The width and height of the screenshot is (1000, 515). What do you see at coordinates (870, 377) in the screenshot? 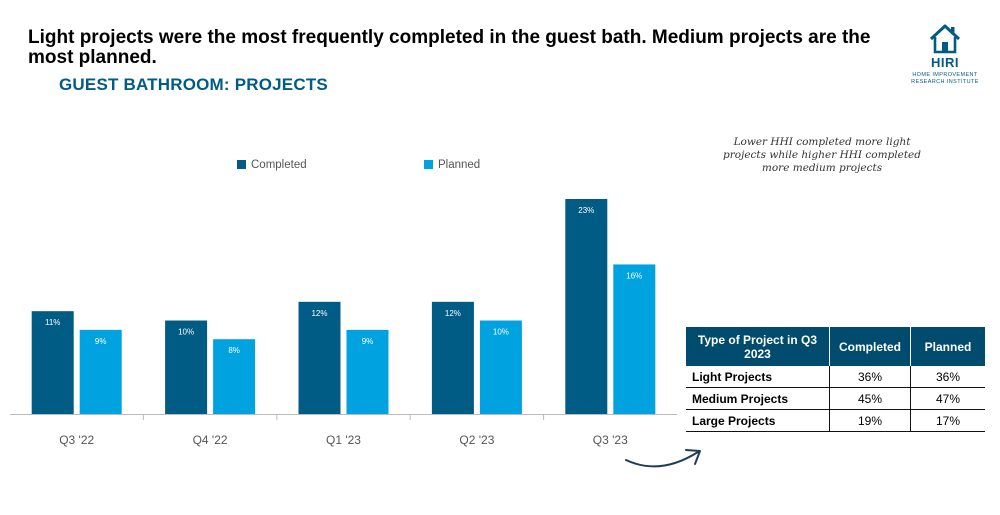
I see `table-cell-completed: 36%` at bounding box center [870, 377].